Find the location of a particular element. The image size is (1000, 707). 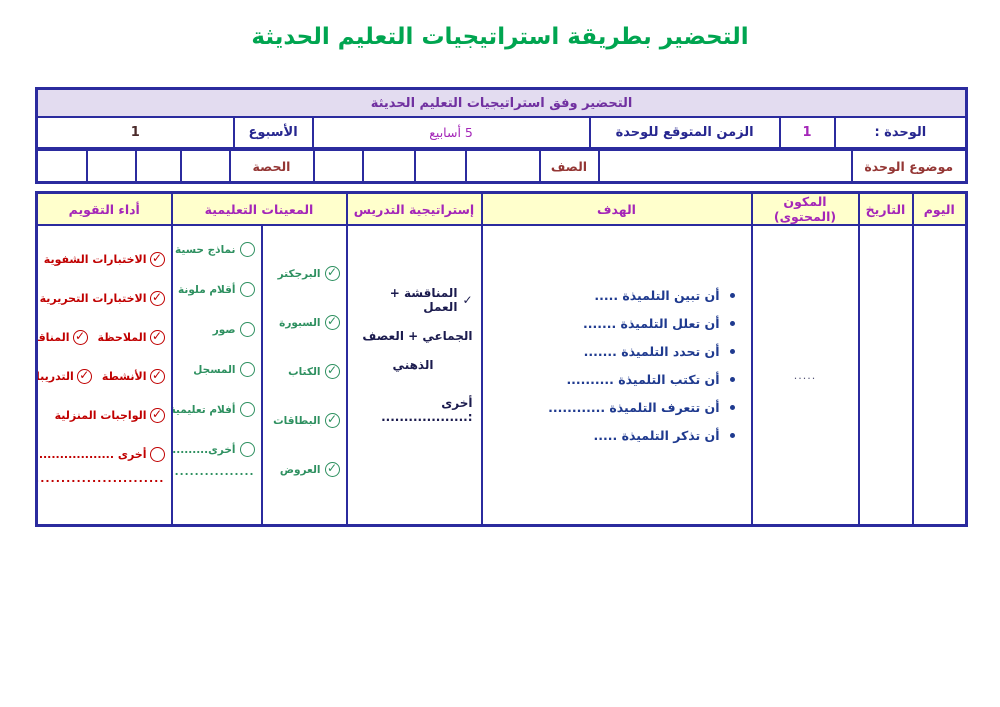

aid-option: المسجل is located at coordinates (216, 369).